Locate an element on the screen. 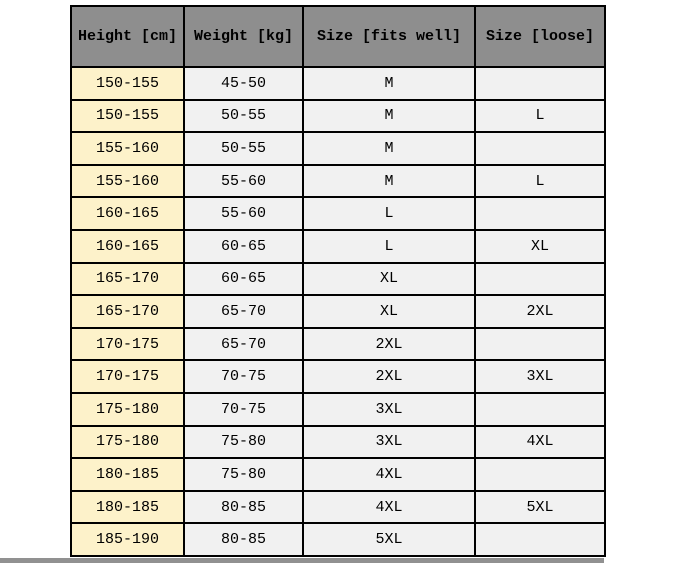 Image resolution: width=676 pixels, height=563 pixels. table-row: 180-185 80-85 4XL 5XL is located at coordinates (338, 507).